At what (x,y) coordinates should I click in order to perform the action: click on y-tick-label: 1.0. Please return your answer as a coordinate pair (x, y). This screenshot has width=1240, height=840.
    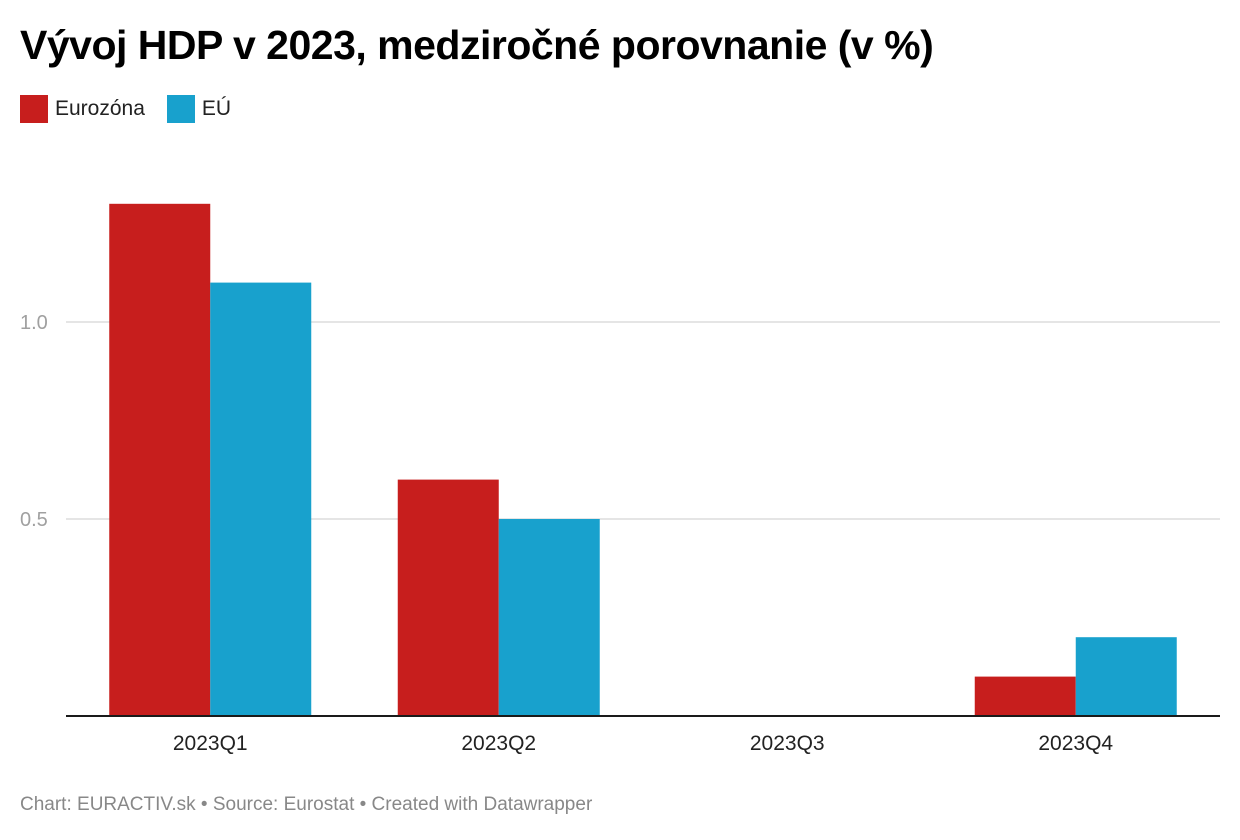
    Looking at the image, I should click on (34, 323).